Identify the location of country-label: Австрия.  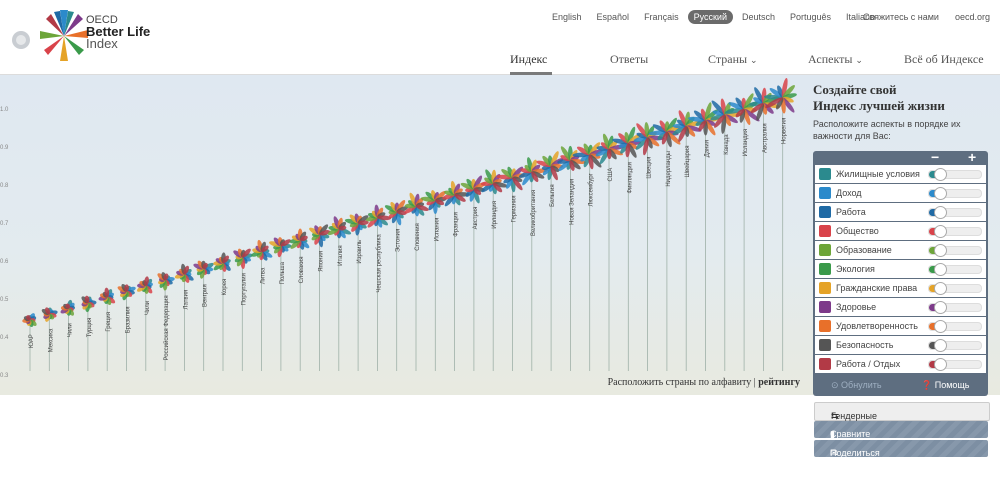
(476, 218).